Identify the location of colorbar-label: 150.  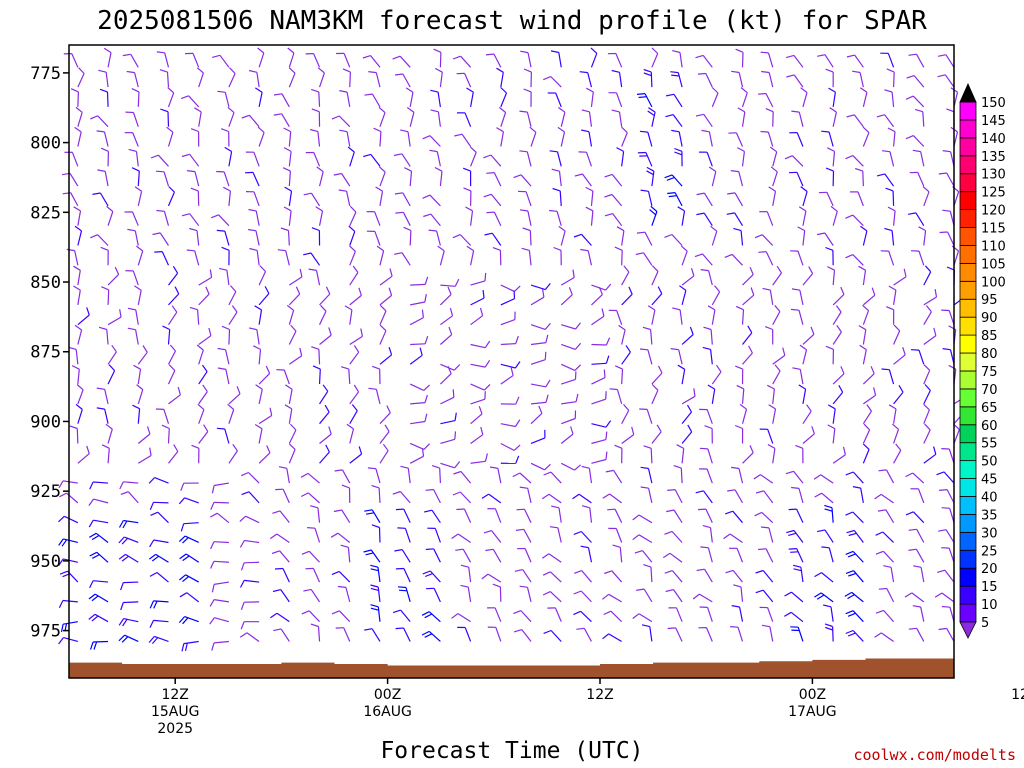
(993, 103).